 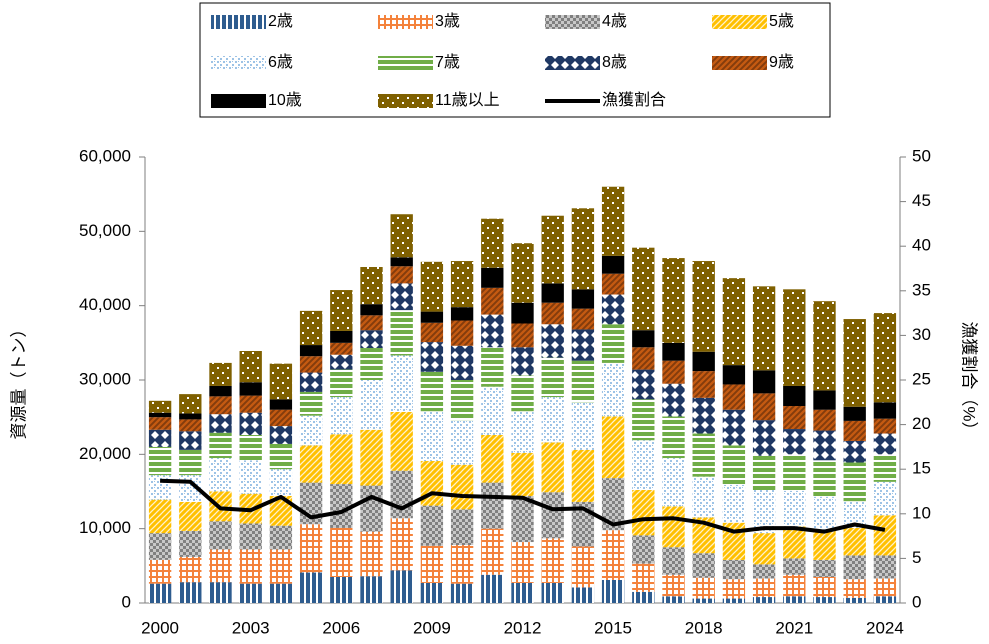 I want to click on y2-tick-label: 0, so click(x=916, y=601).